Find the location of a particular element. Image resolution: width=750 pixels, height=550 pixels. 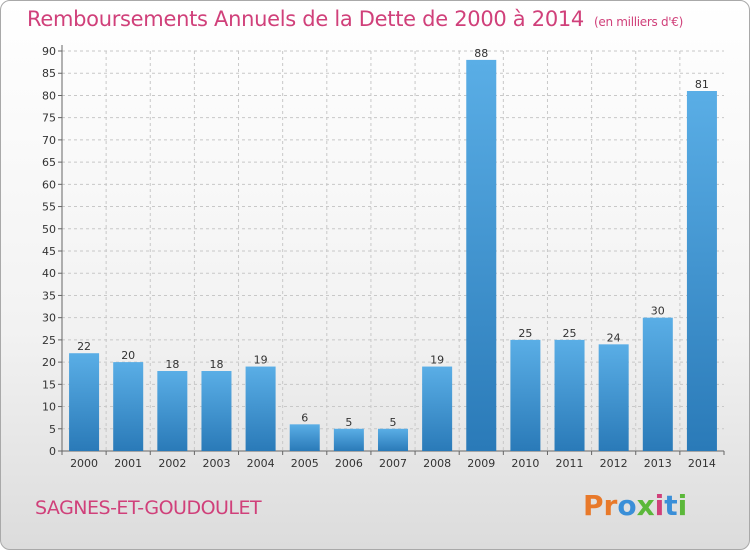

bar-2005 is located at coordinates (304, 437).